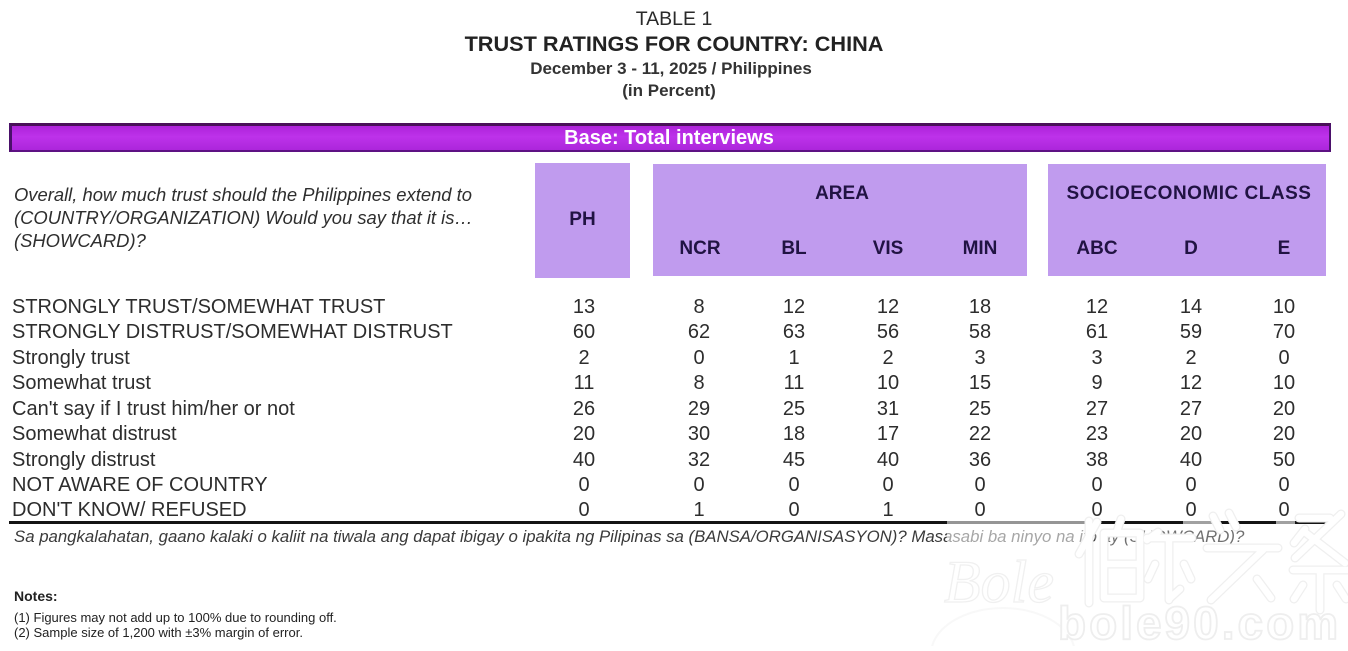 Image resolution: width=1348 pixels, height=651 pixels. What do you see at coordinates (1199, 621) in the screenshot?
I see `svg-text: bole90.com` at bounding box center [1199, 621].